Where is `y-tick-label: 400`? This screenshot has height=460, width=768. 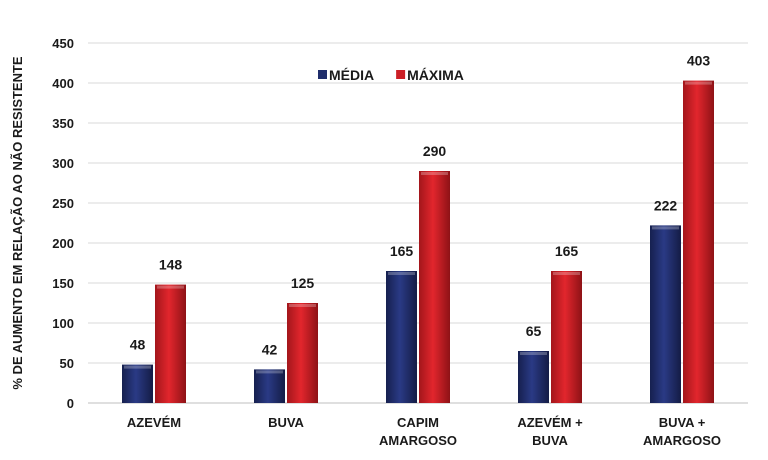 y-tick-label: 400 is located at coordinates (63, 83).